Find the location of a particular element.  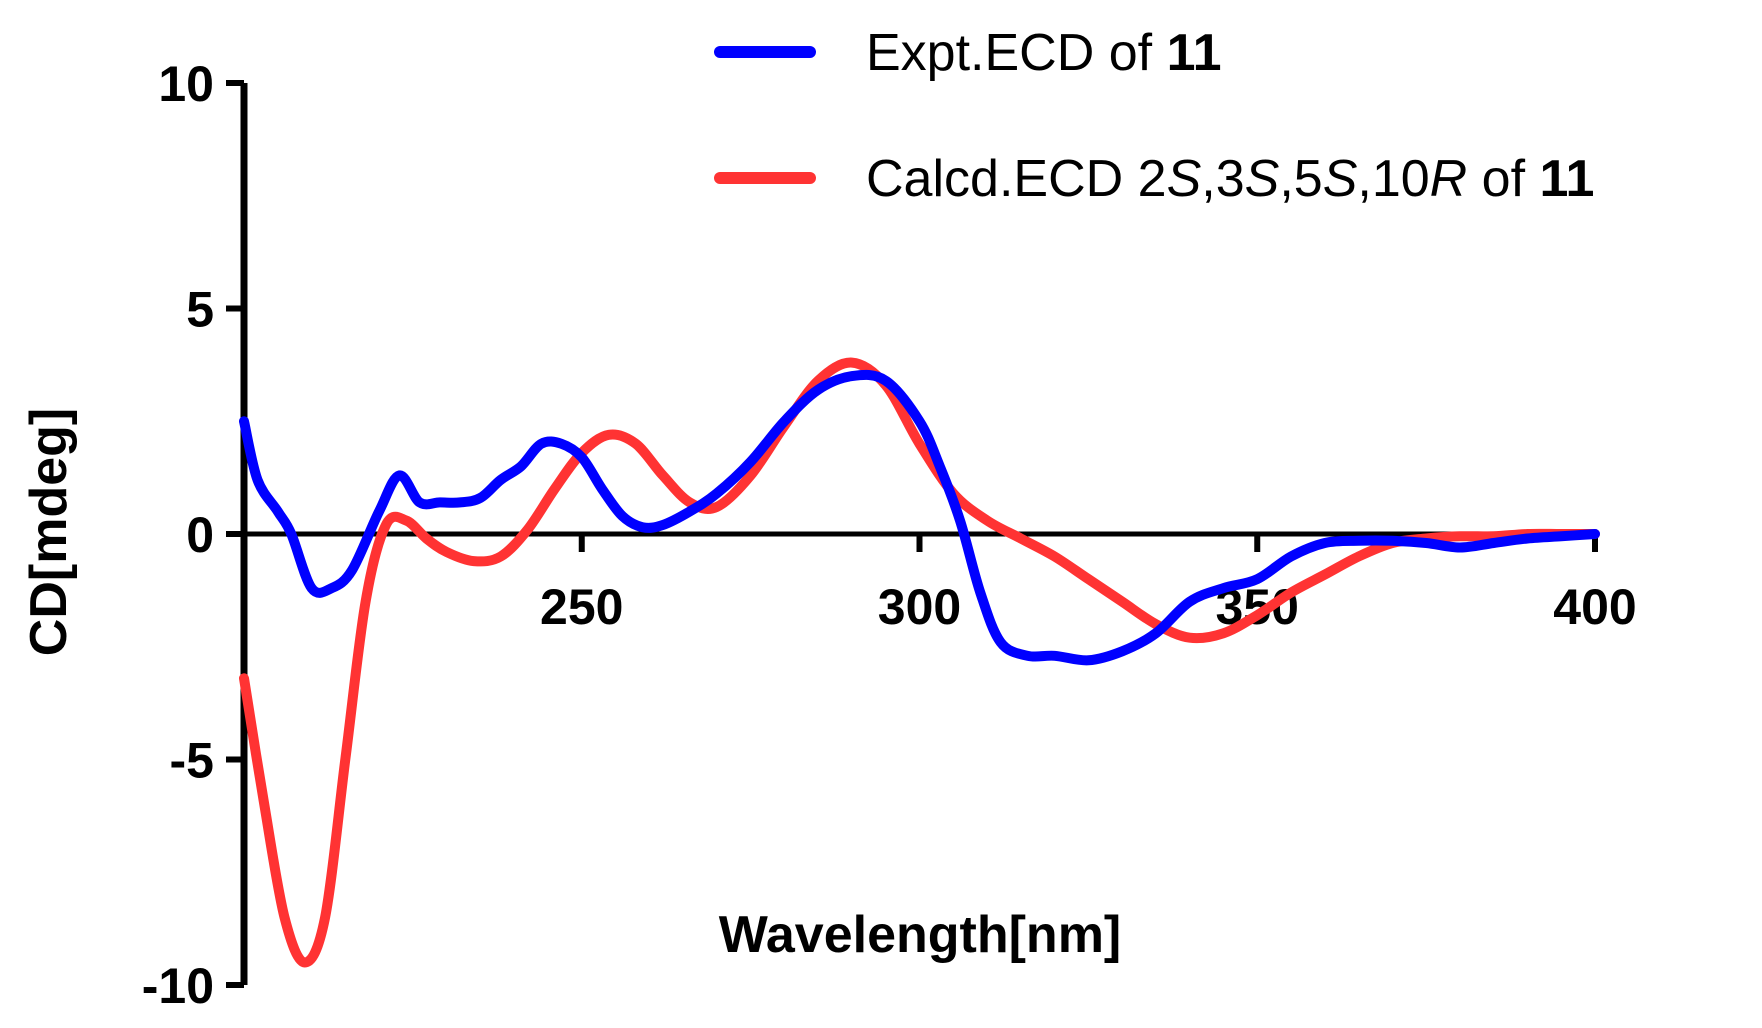

legend-label-part: R is located at coordinates (1449, 179).